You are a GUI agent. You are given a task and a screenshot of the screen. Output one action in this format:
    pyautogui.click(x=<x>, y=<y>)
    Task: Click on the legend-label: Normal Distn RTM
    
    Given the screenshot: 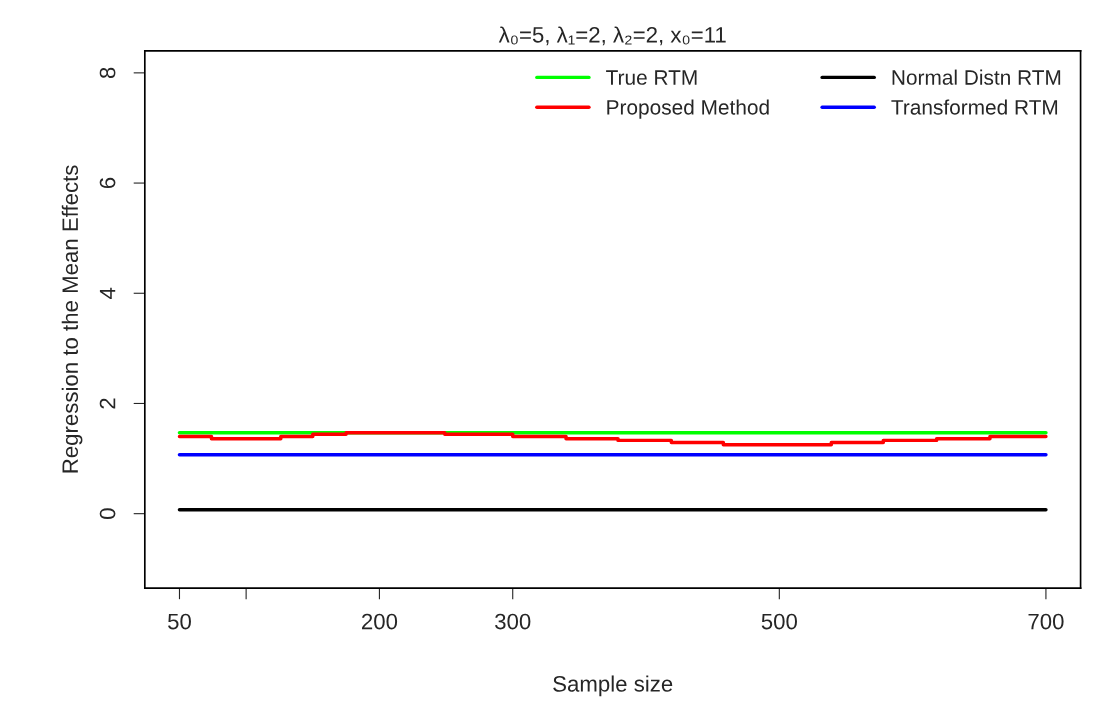 What is the action you would take?
    pyautogui.click(x=976, y=77)
    